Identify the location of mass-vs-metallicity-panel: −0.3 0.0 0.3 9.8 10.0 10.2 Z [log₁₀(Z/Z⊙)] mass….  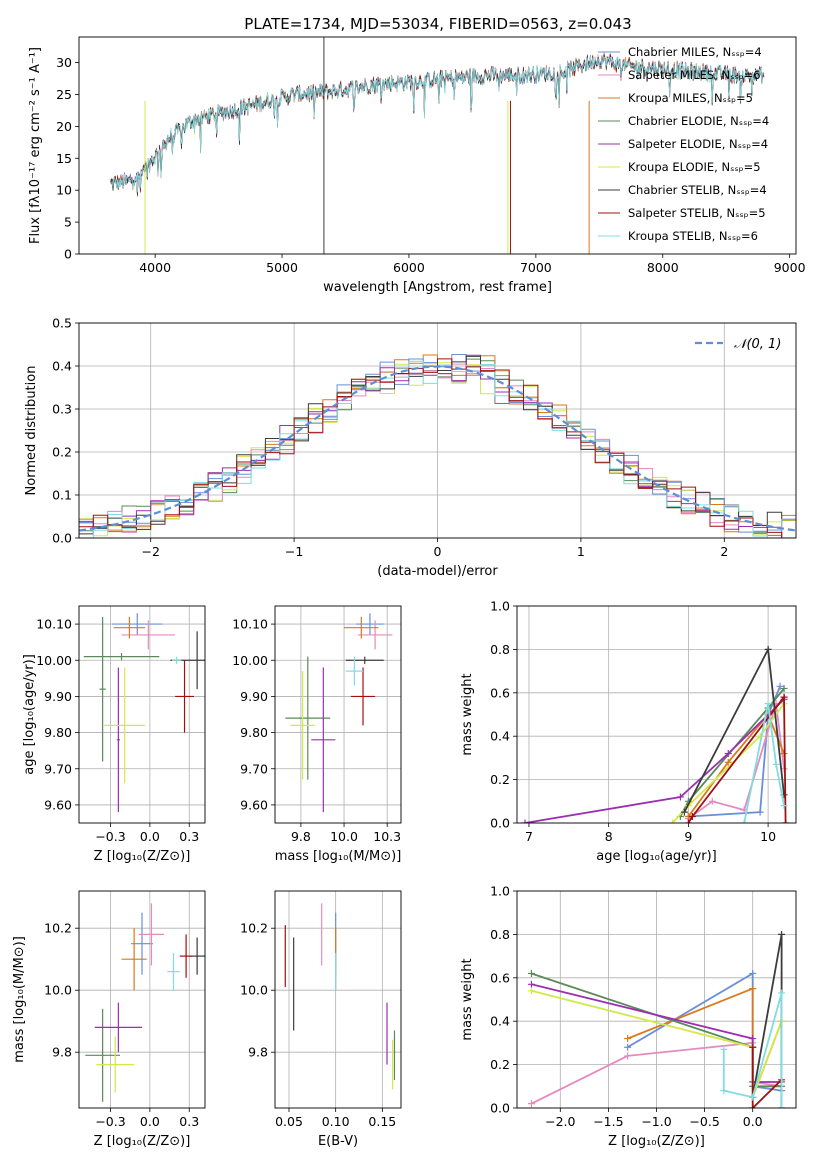
(109, 1019).